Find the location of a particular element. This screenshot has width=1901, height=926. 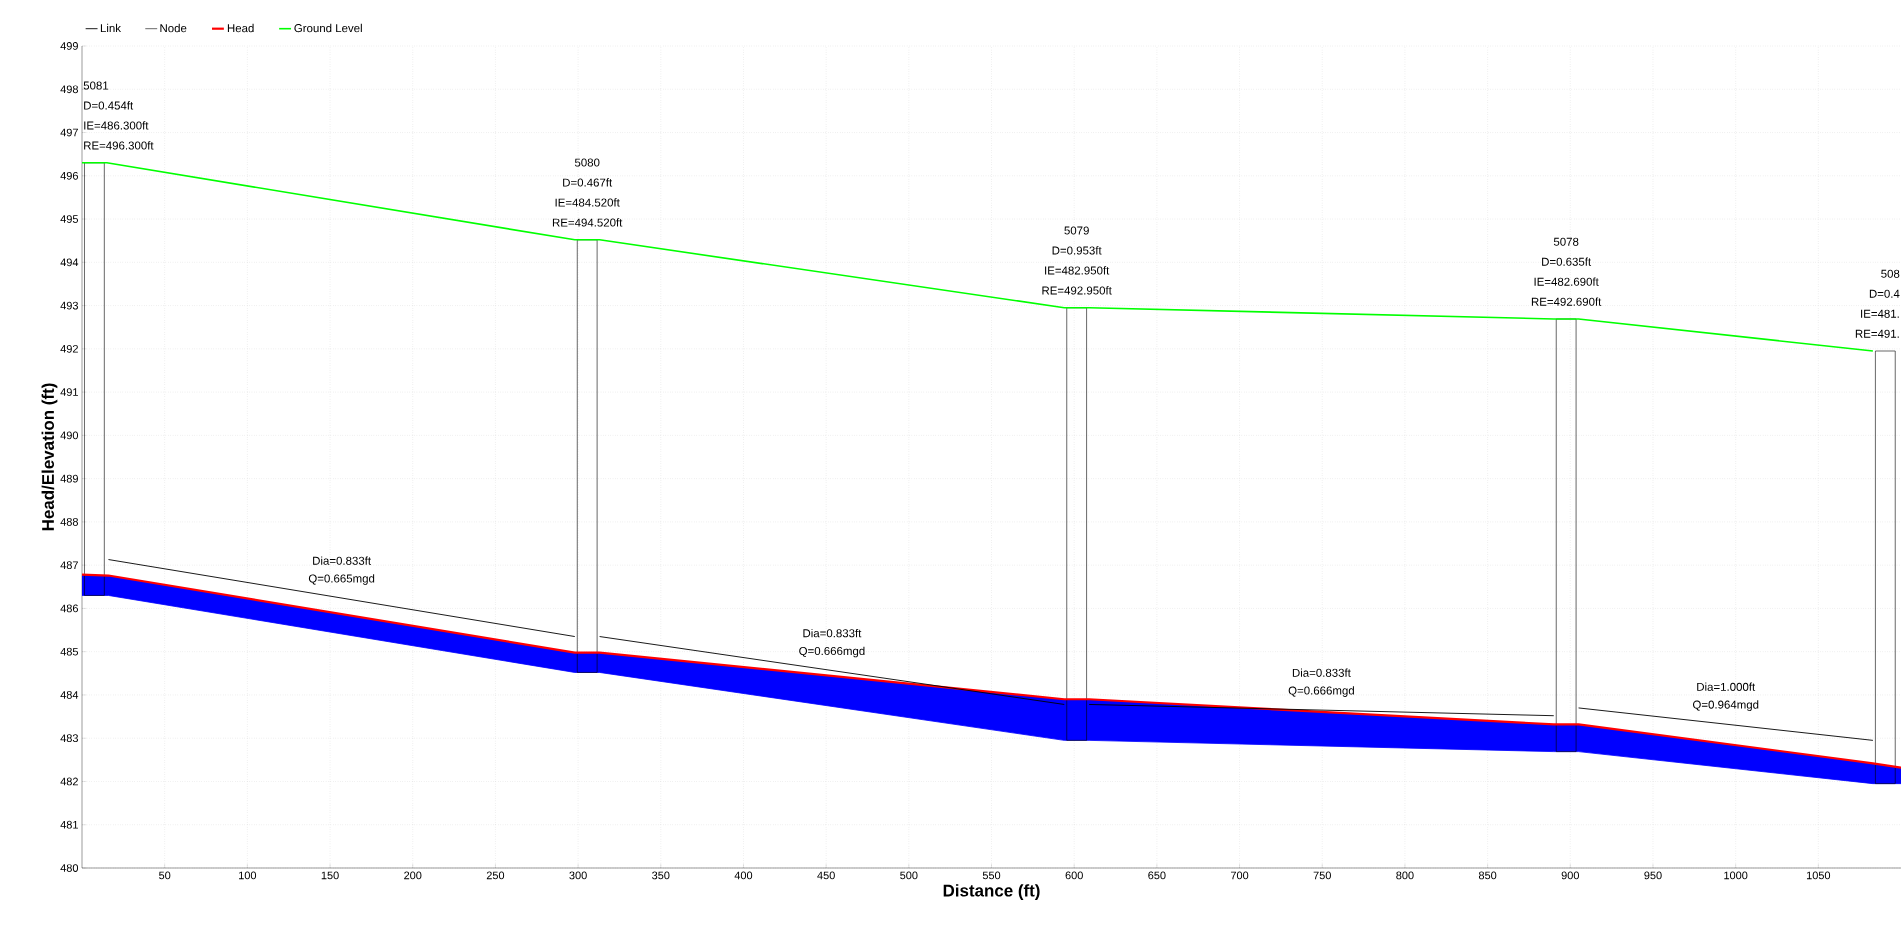

x-tick-label: 550 is located at coordinates (991, 875).